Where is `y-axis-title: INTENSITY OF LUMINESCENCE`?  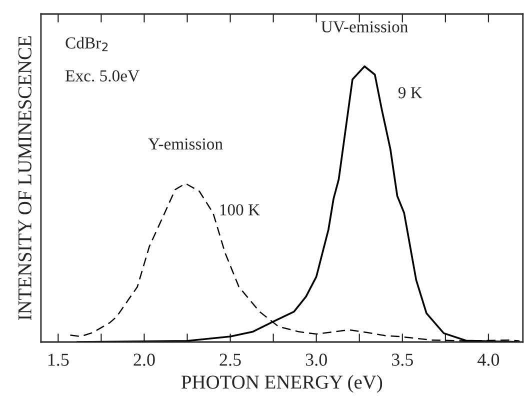 y-axis-title: INTENSITY OF LUMINESCENCE is located at coordinates (25, 178).